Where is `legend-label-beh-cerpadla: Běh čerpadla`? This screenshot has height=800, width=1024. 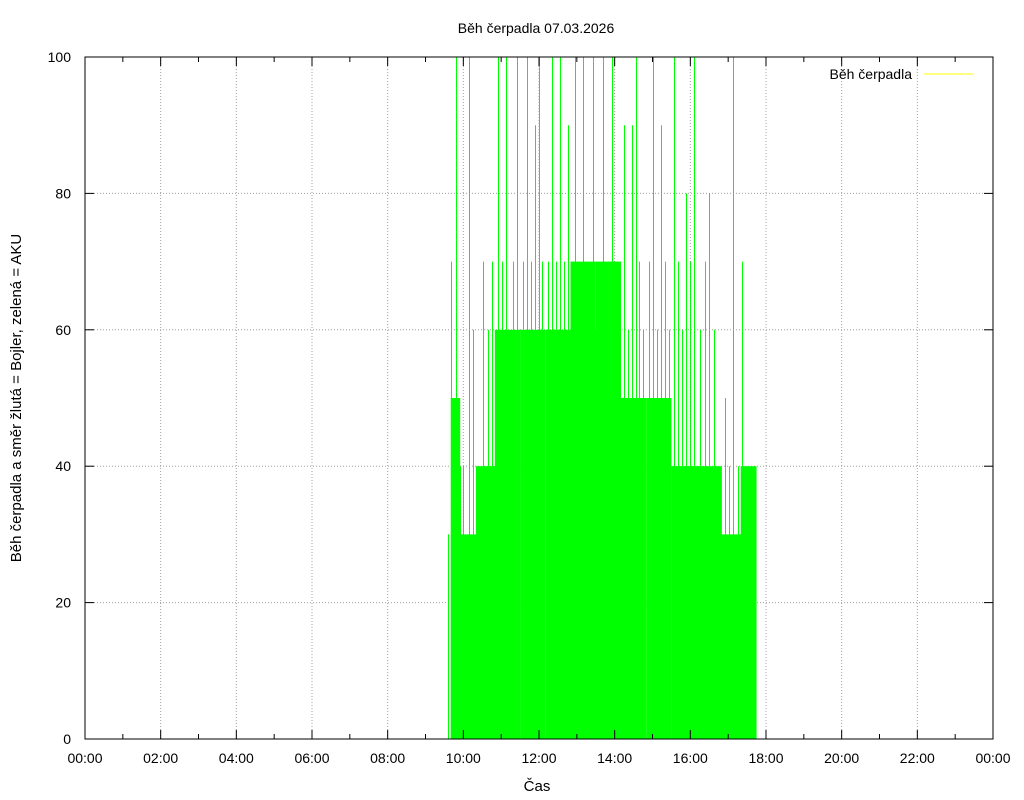
legend-label-beh-cerpadla: Běh čerpadla is located at coordinates (870, 74).